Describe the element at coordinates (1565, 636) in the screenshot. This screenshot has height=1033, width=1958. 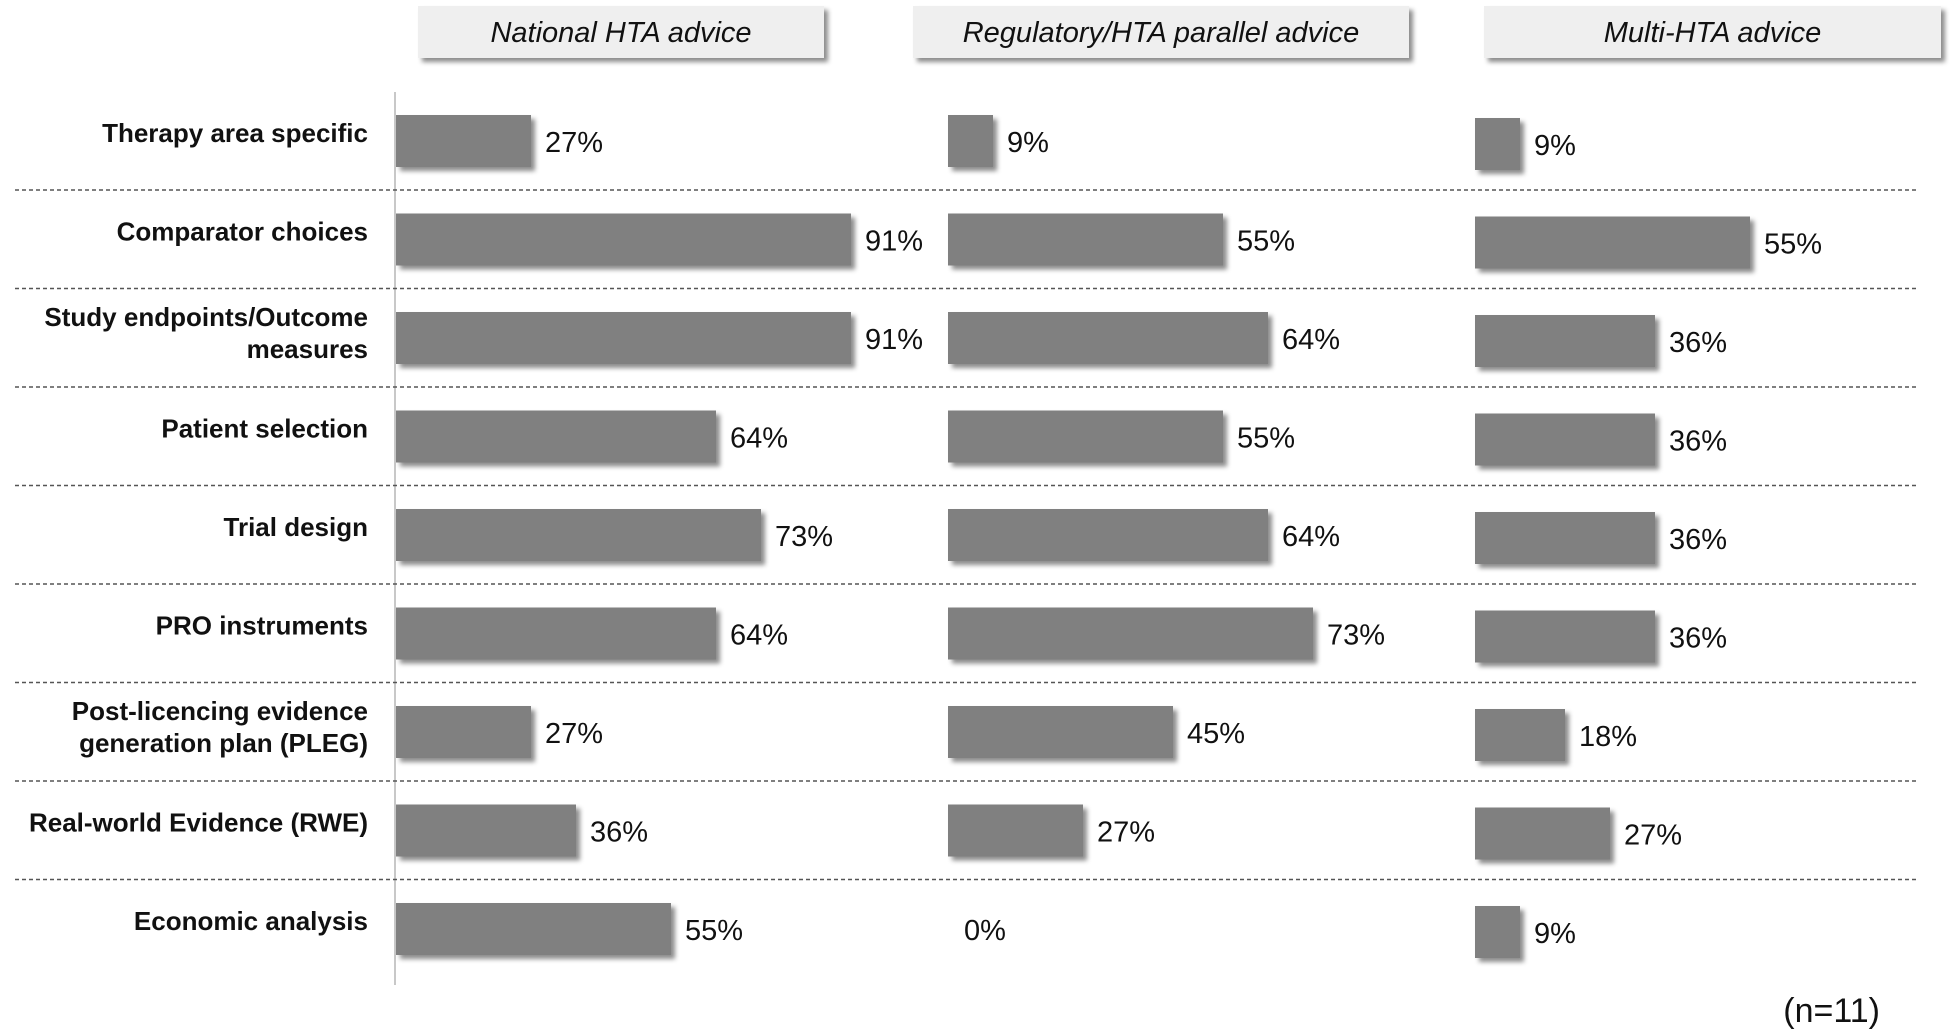
I see `bar-multi-hta-advice-pro-instruments` at that location.